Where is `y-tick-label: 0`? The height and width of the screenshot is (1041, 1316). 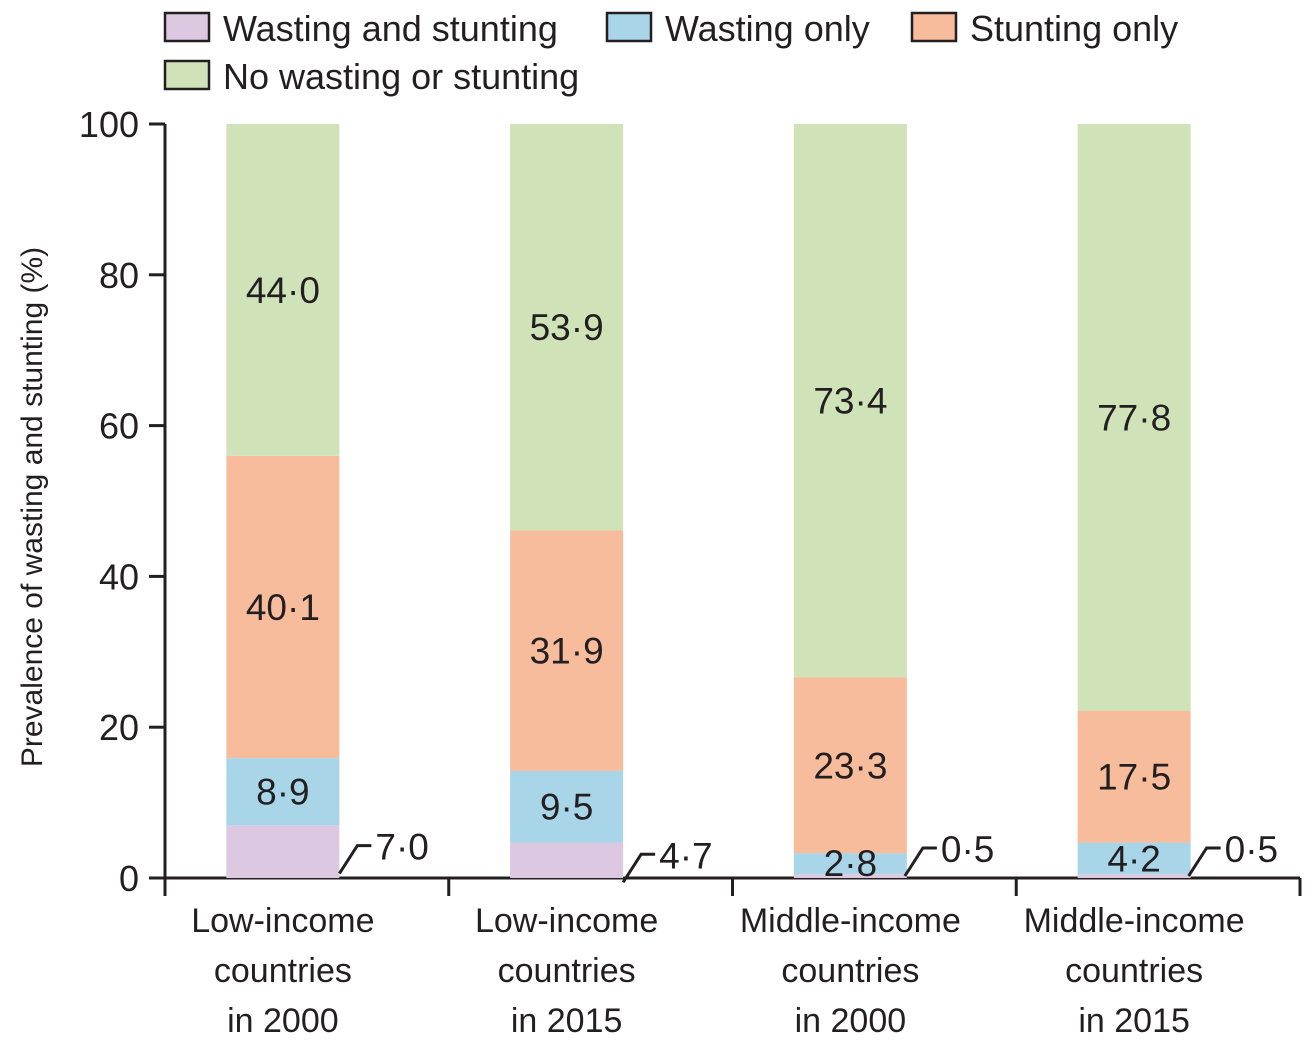 y-tick-label: 0 is located at coordinates (129, 878).